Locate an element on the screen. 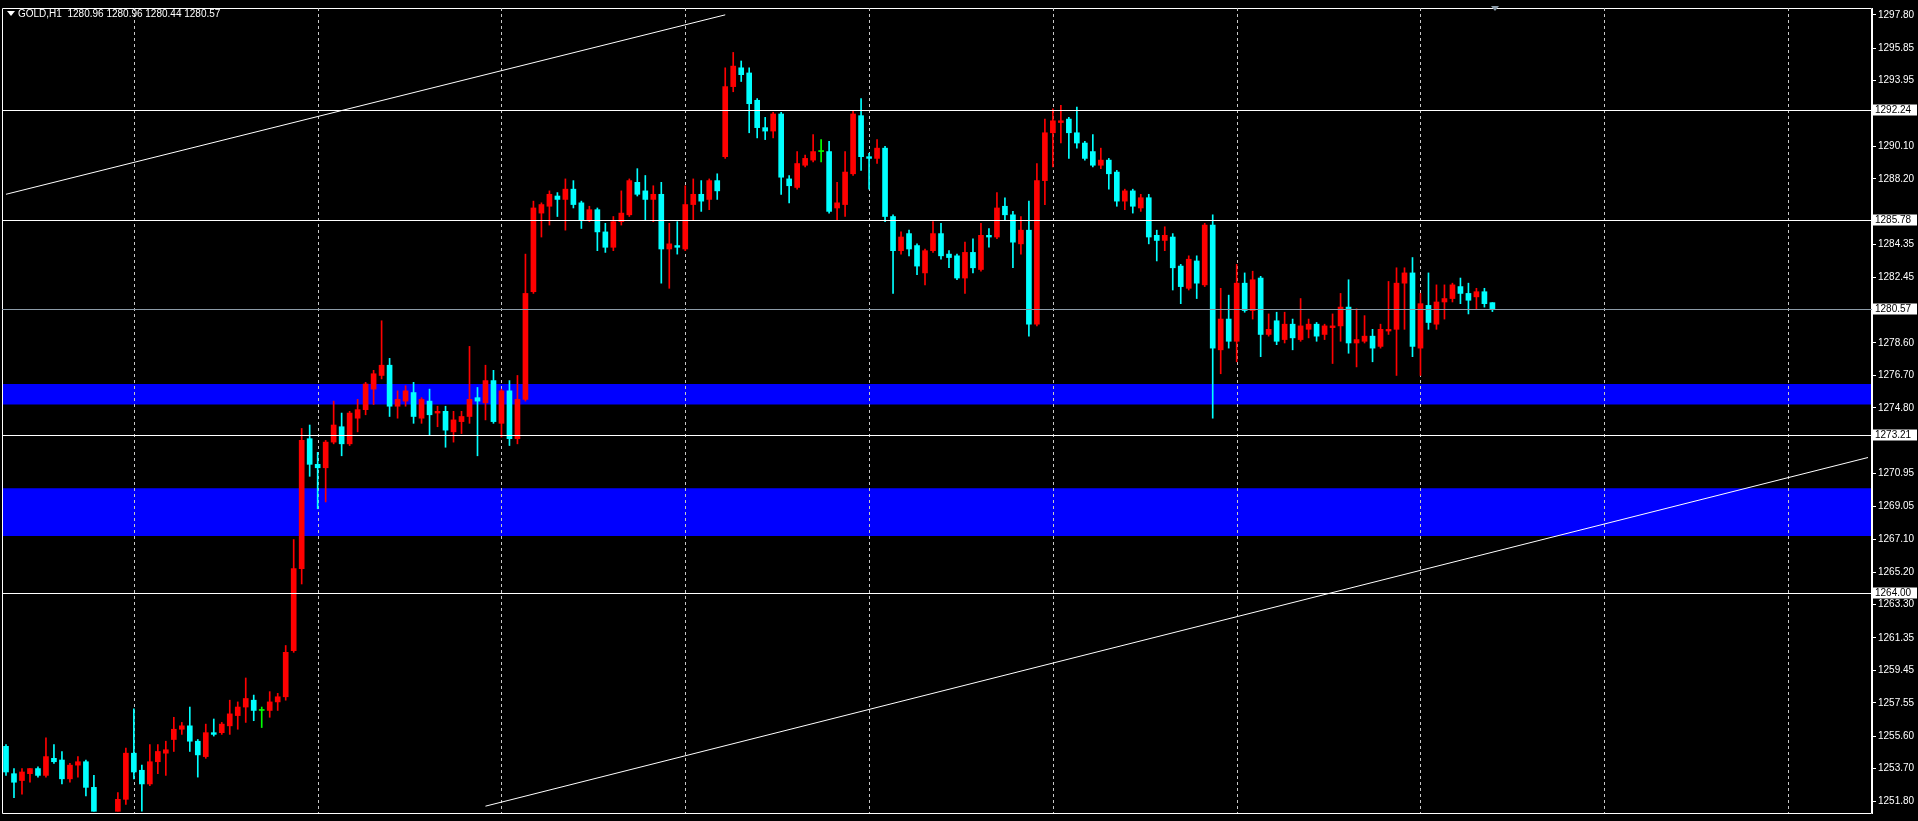 The image size is (1918, 821). y-tick-label: 1255.60 is located at coordinates (1896, 735).